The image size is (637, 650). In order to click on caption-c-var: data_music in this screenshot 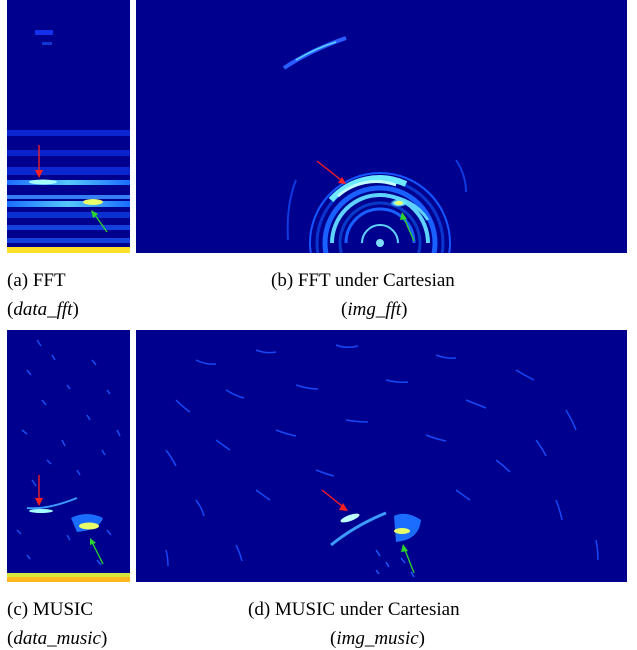, I will do `click(57, 638)`.